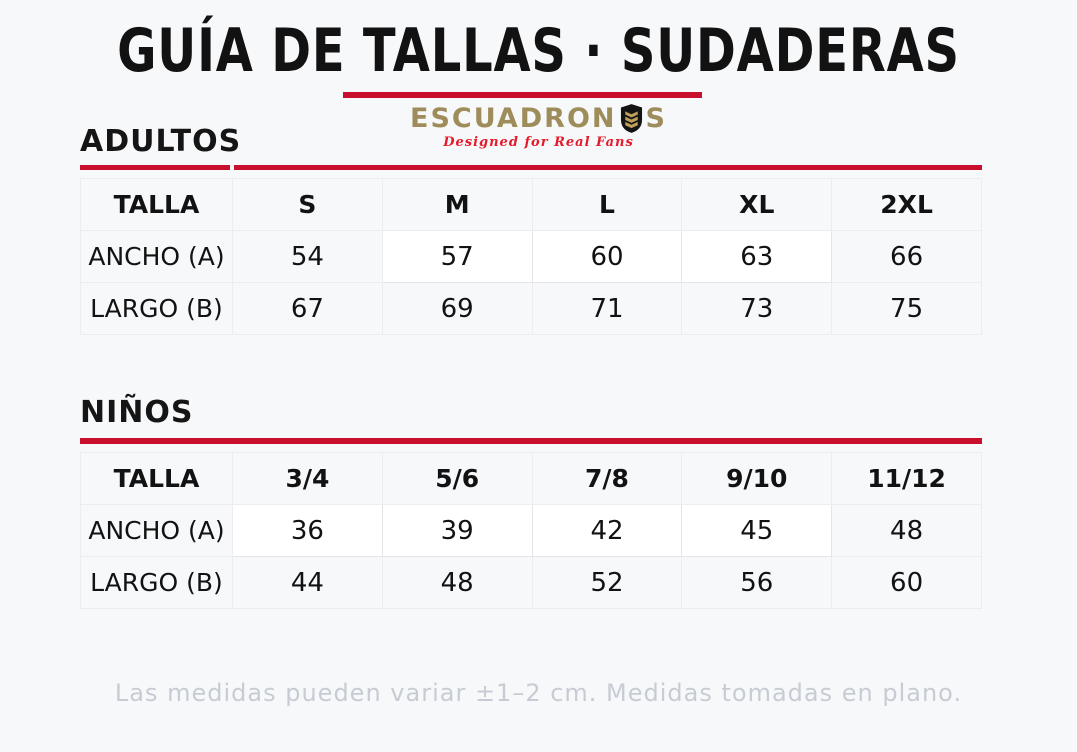  I want to click on col-header-size: 2XL, so click(906, 204).